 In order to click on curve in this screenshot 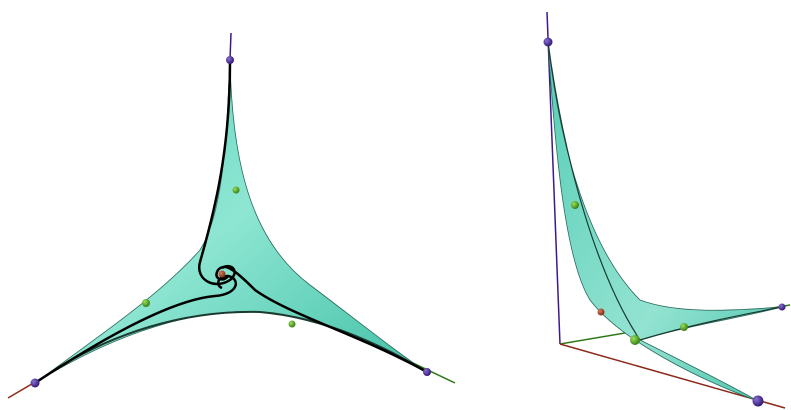, I will do `click(321, 319)`.